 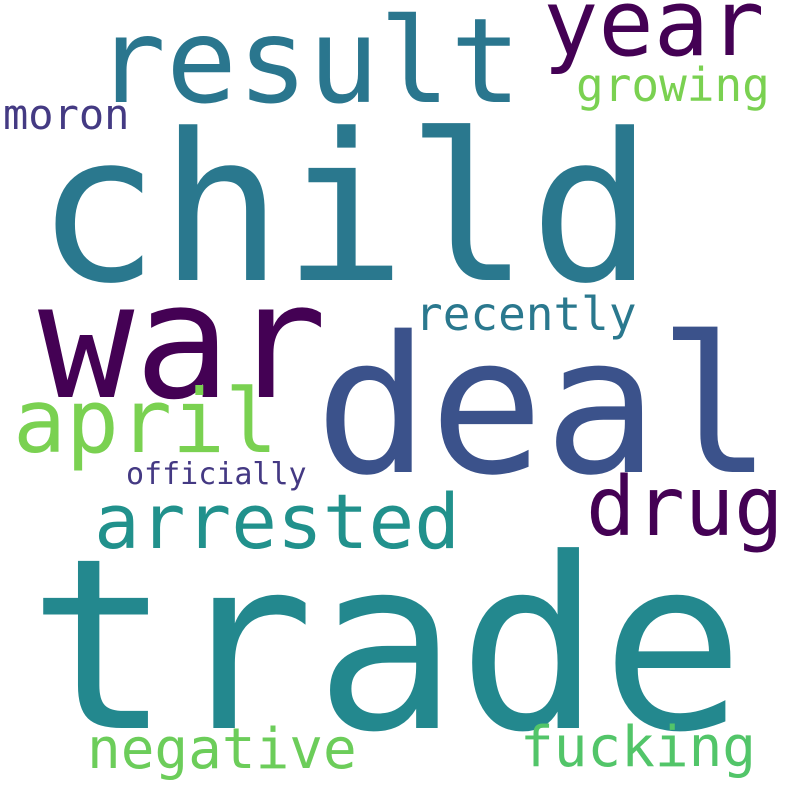 I want to click on word-recently: recently, so click(x=526, y=314).